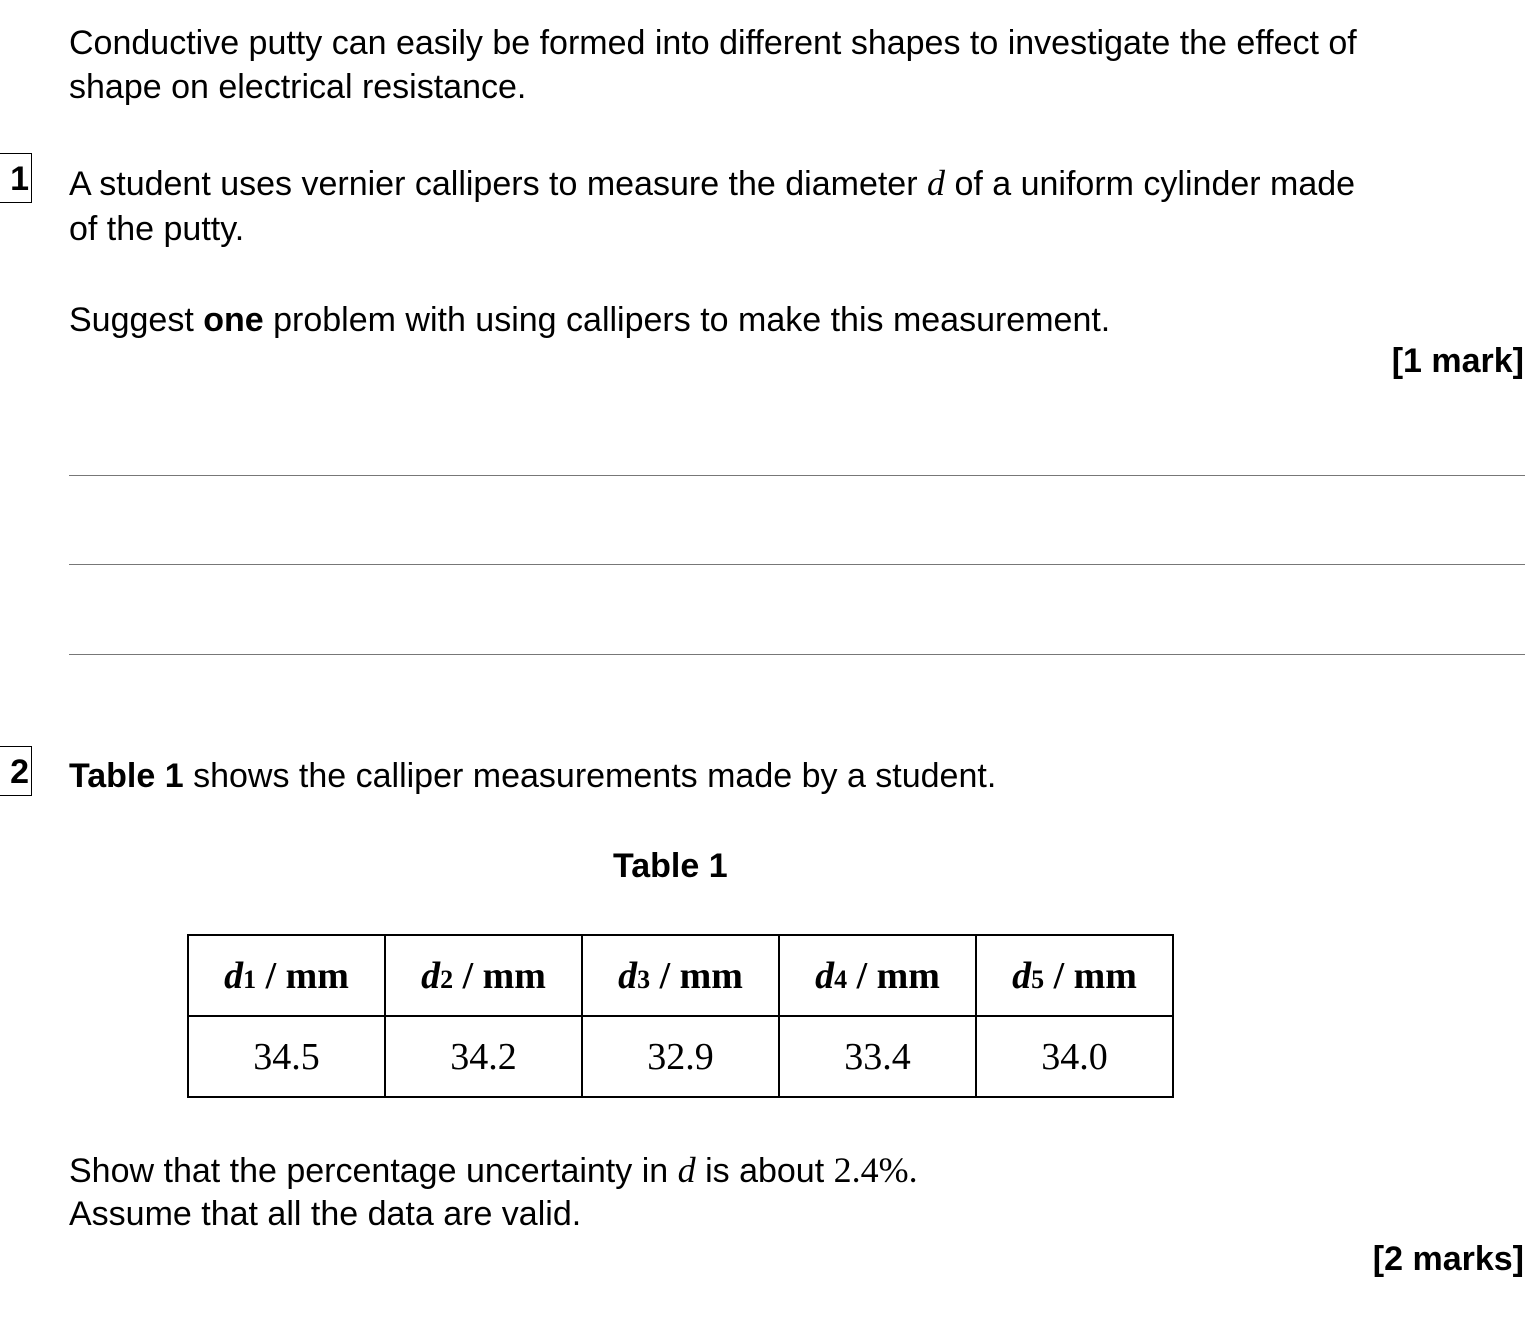 Image resolution: width=1540 pixels, height=1324 pixels. I want to click on q2-marks: [2 marks], so click(1448, 1259).